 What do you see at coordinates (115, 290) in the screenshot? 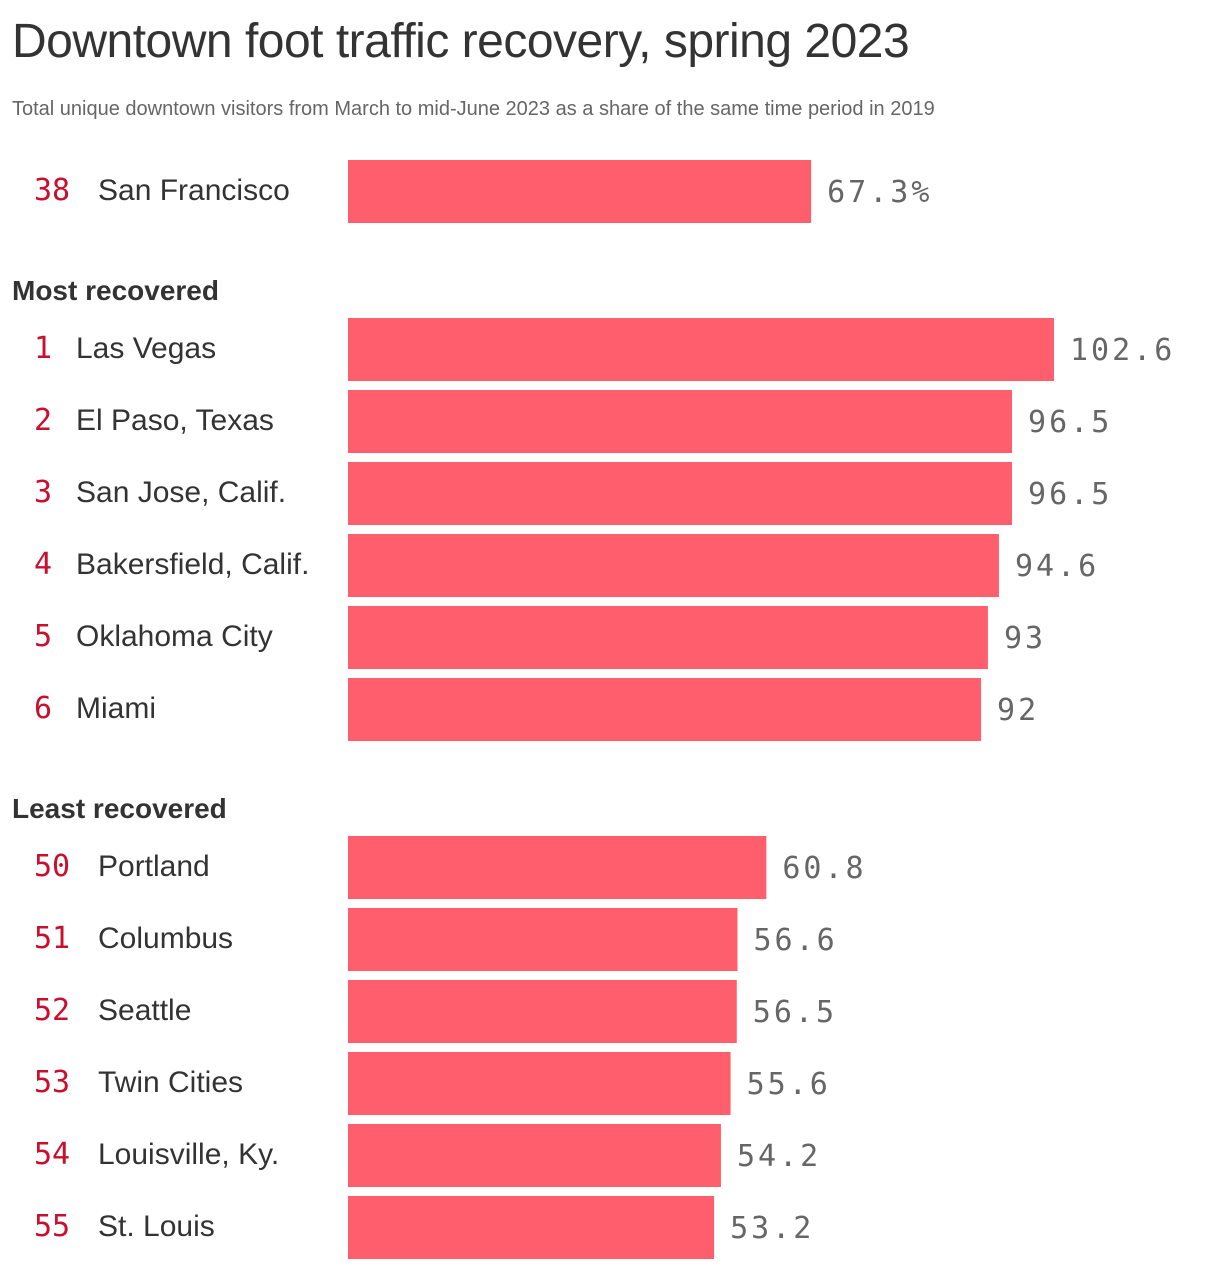
I see `group-heading: Most recovered` at bounding box center [115, 290].